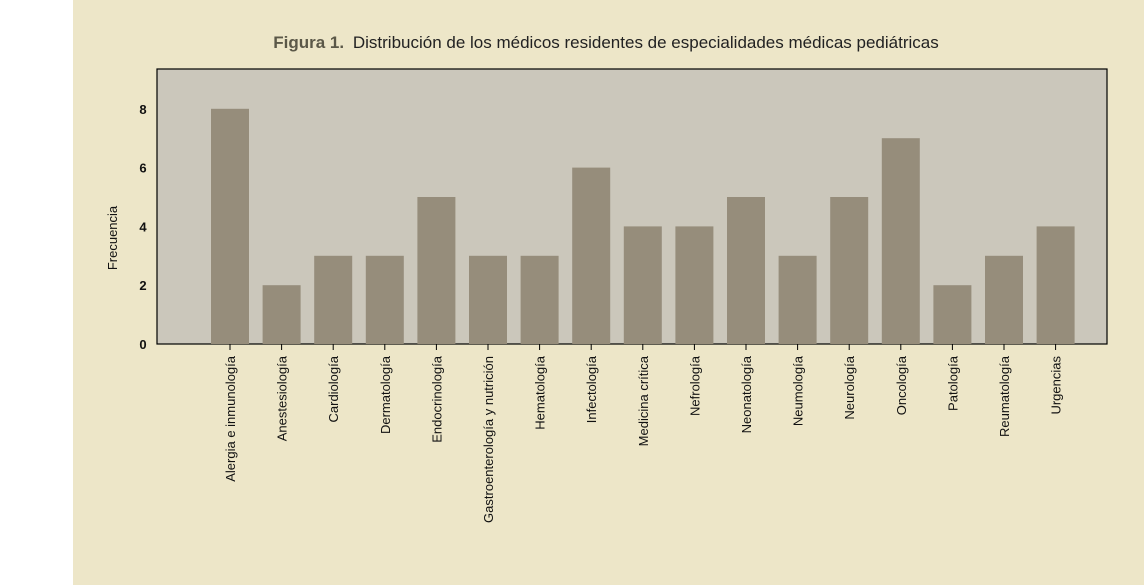  What do you see at coordinates (746, 394) in the screenshot?
I see `x-tick-label: Neonatología` at bounding box center [746, 394].